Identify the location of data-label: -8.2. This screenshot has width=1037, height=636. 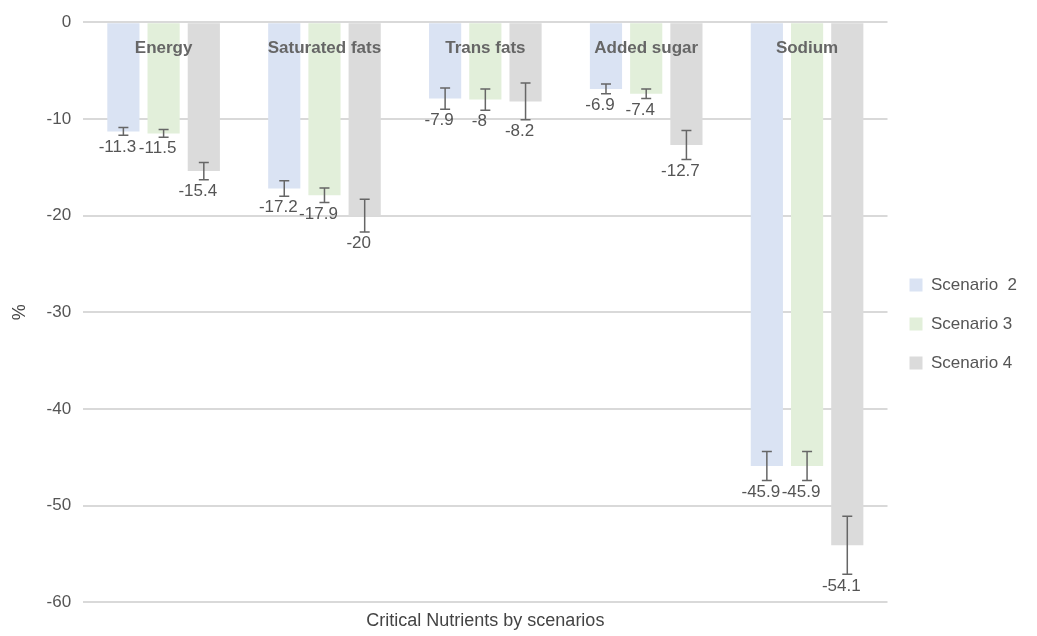
(519, 131).